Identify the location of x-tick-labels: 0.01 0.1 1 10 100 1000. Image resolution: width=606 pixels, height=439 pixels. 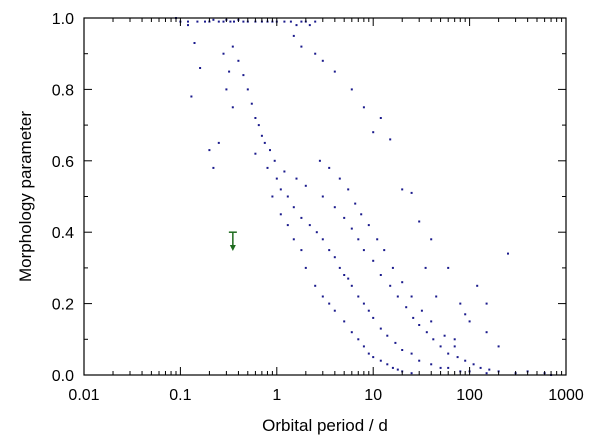
(325, 395).